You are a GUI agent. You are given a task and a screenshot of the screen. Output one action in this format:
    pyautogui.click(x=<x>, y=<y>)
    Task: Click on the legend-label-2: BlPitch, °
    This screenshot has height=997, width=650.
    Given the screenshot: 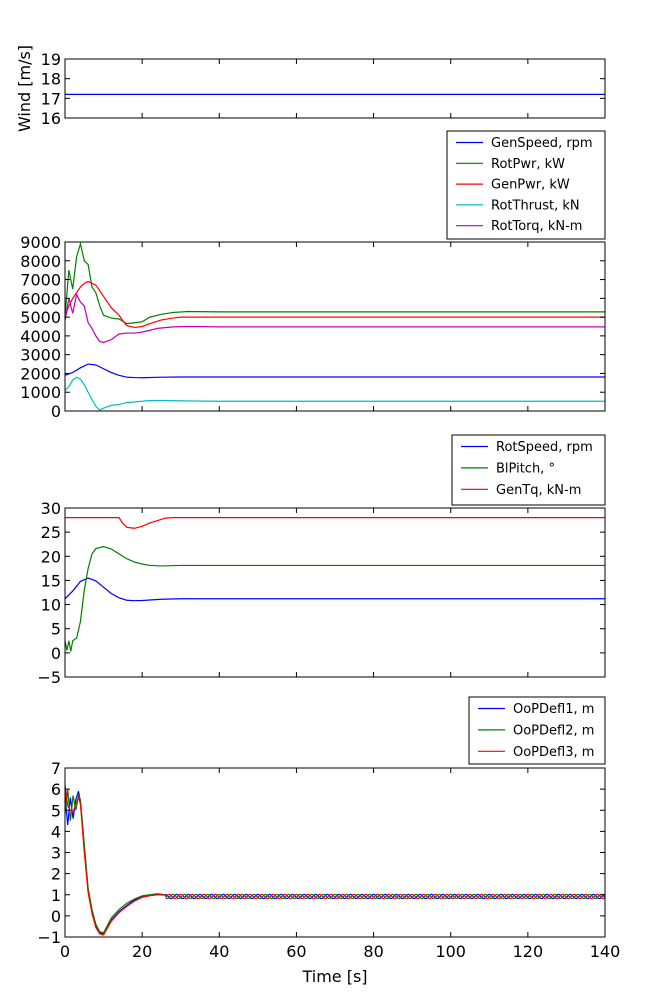 What is the action you would take?
    pyautogui.click(x=525, y=468)
    